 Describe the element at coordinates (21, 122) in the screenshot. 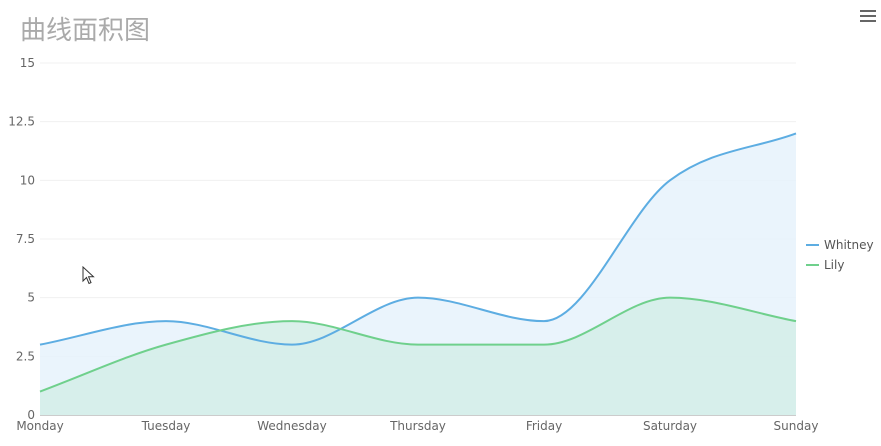

I see `y-tick-label: 12.5` at that location.